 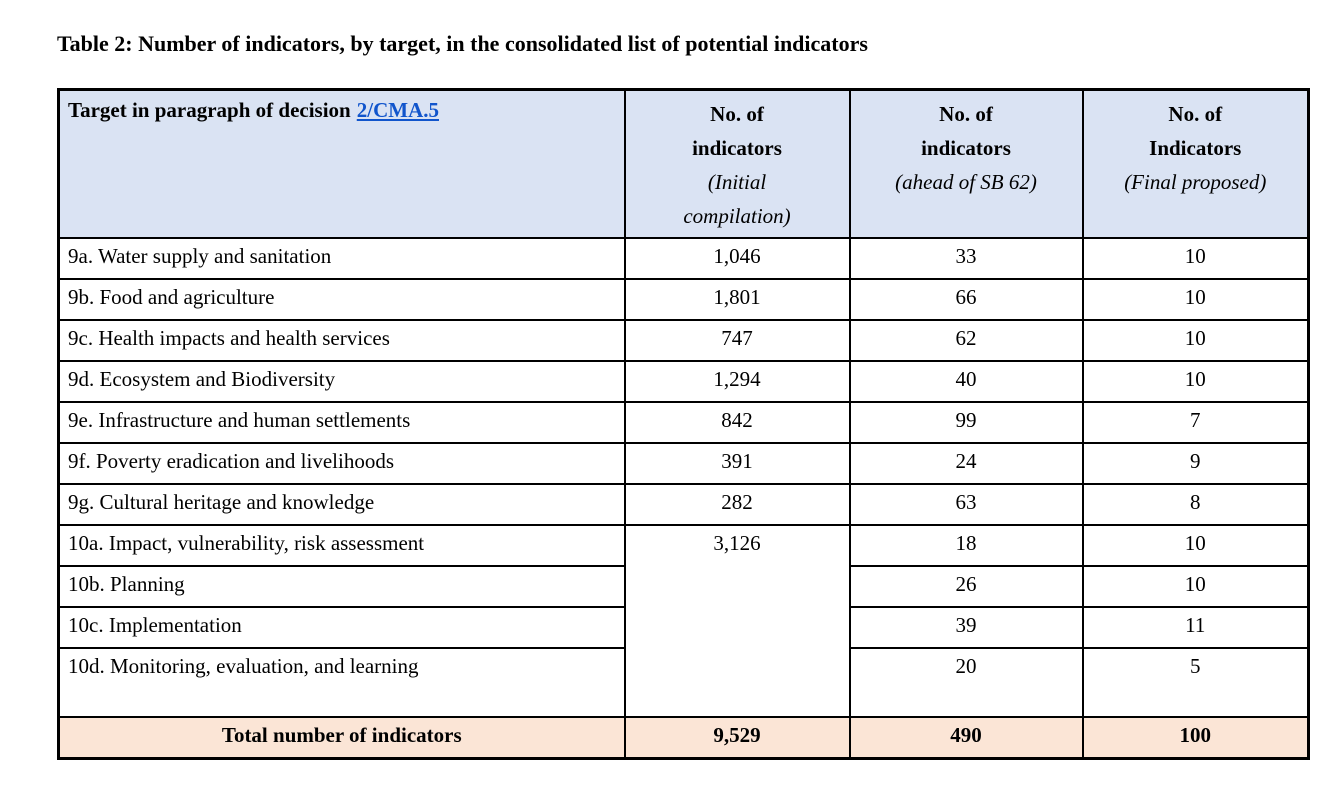 What do you see at coordinates (966, 114) in the screenshot?
I see `header-sb62-line1: No. of` at bounding box center [966, 114].